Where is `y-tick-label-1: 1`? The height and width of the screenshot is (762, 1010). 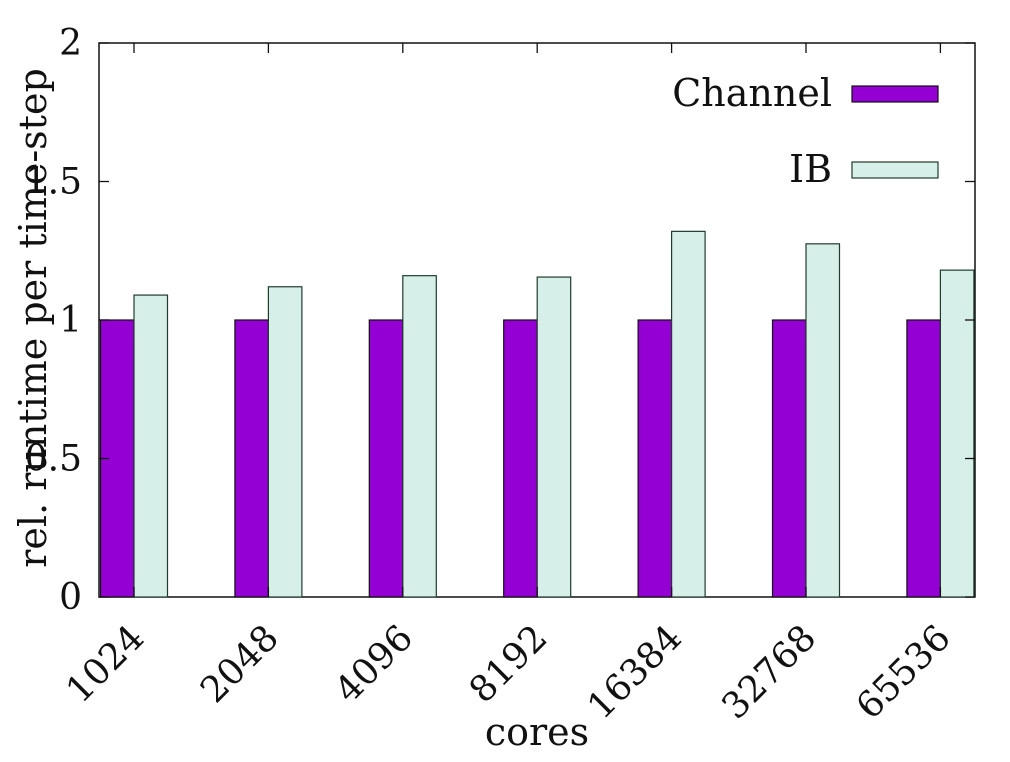
y-tick-label-1: 1 is located at coordinates (70, 320).